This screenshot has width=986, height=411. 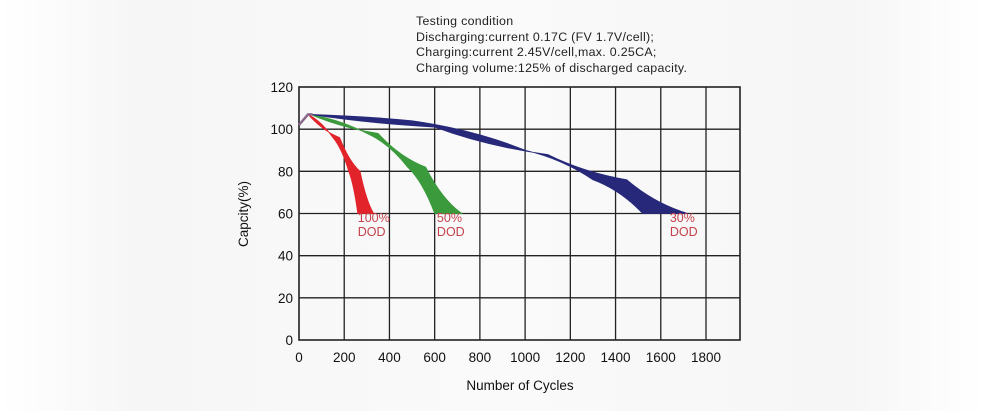 I want to click on x-tick-label: 600, so click(x=434, y=357).